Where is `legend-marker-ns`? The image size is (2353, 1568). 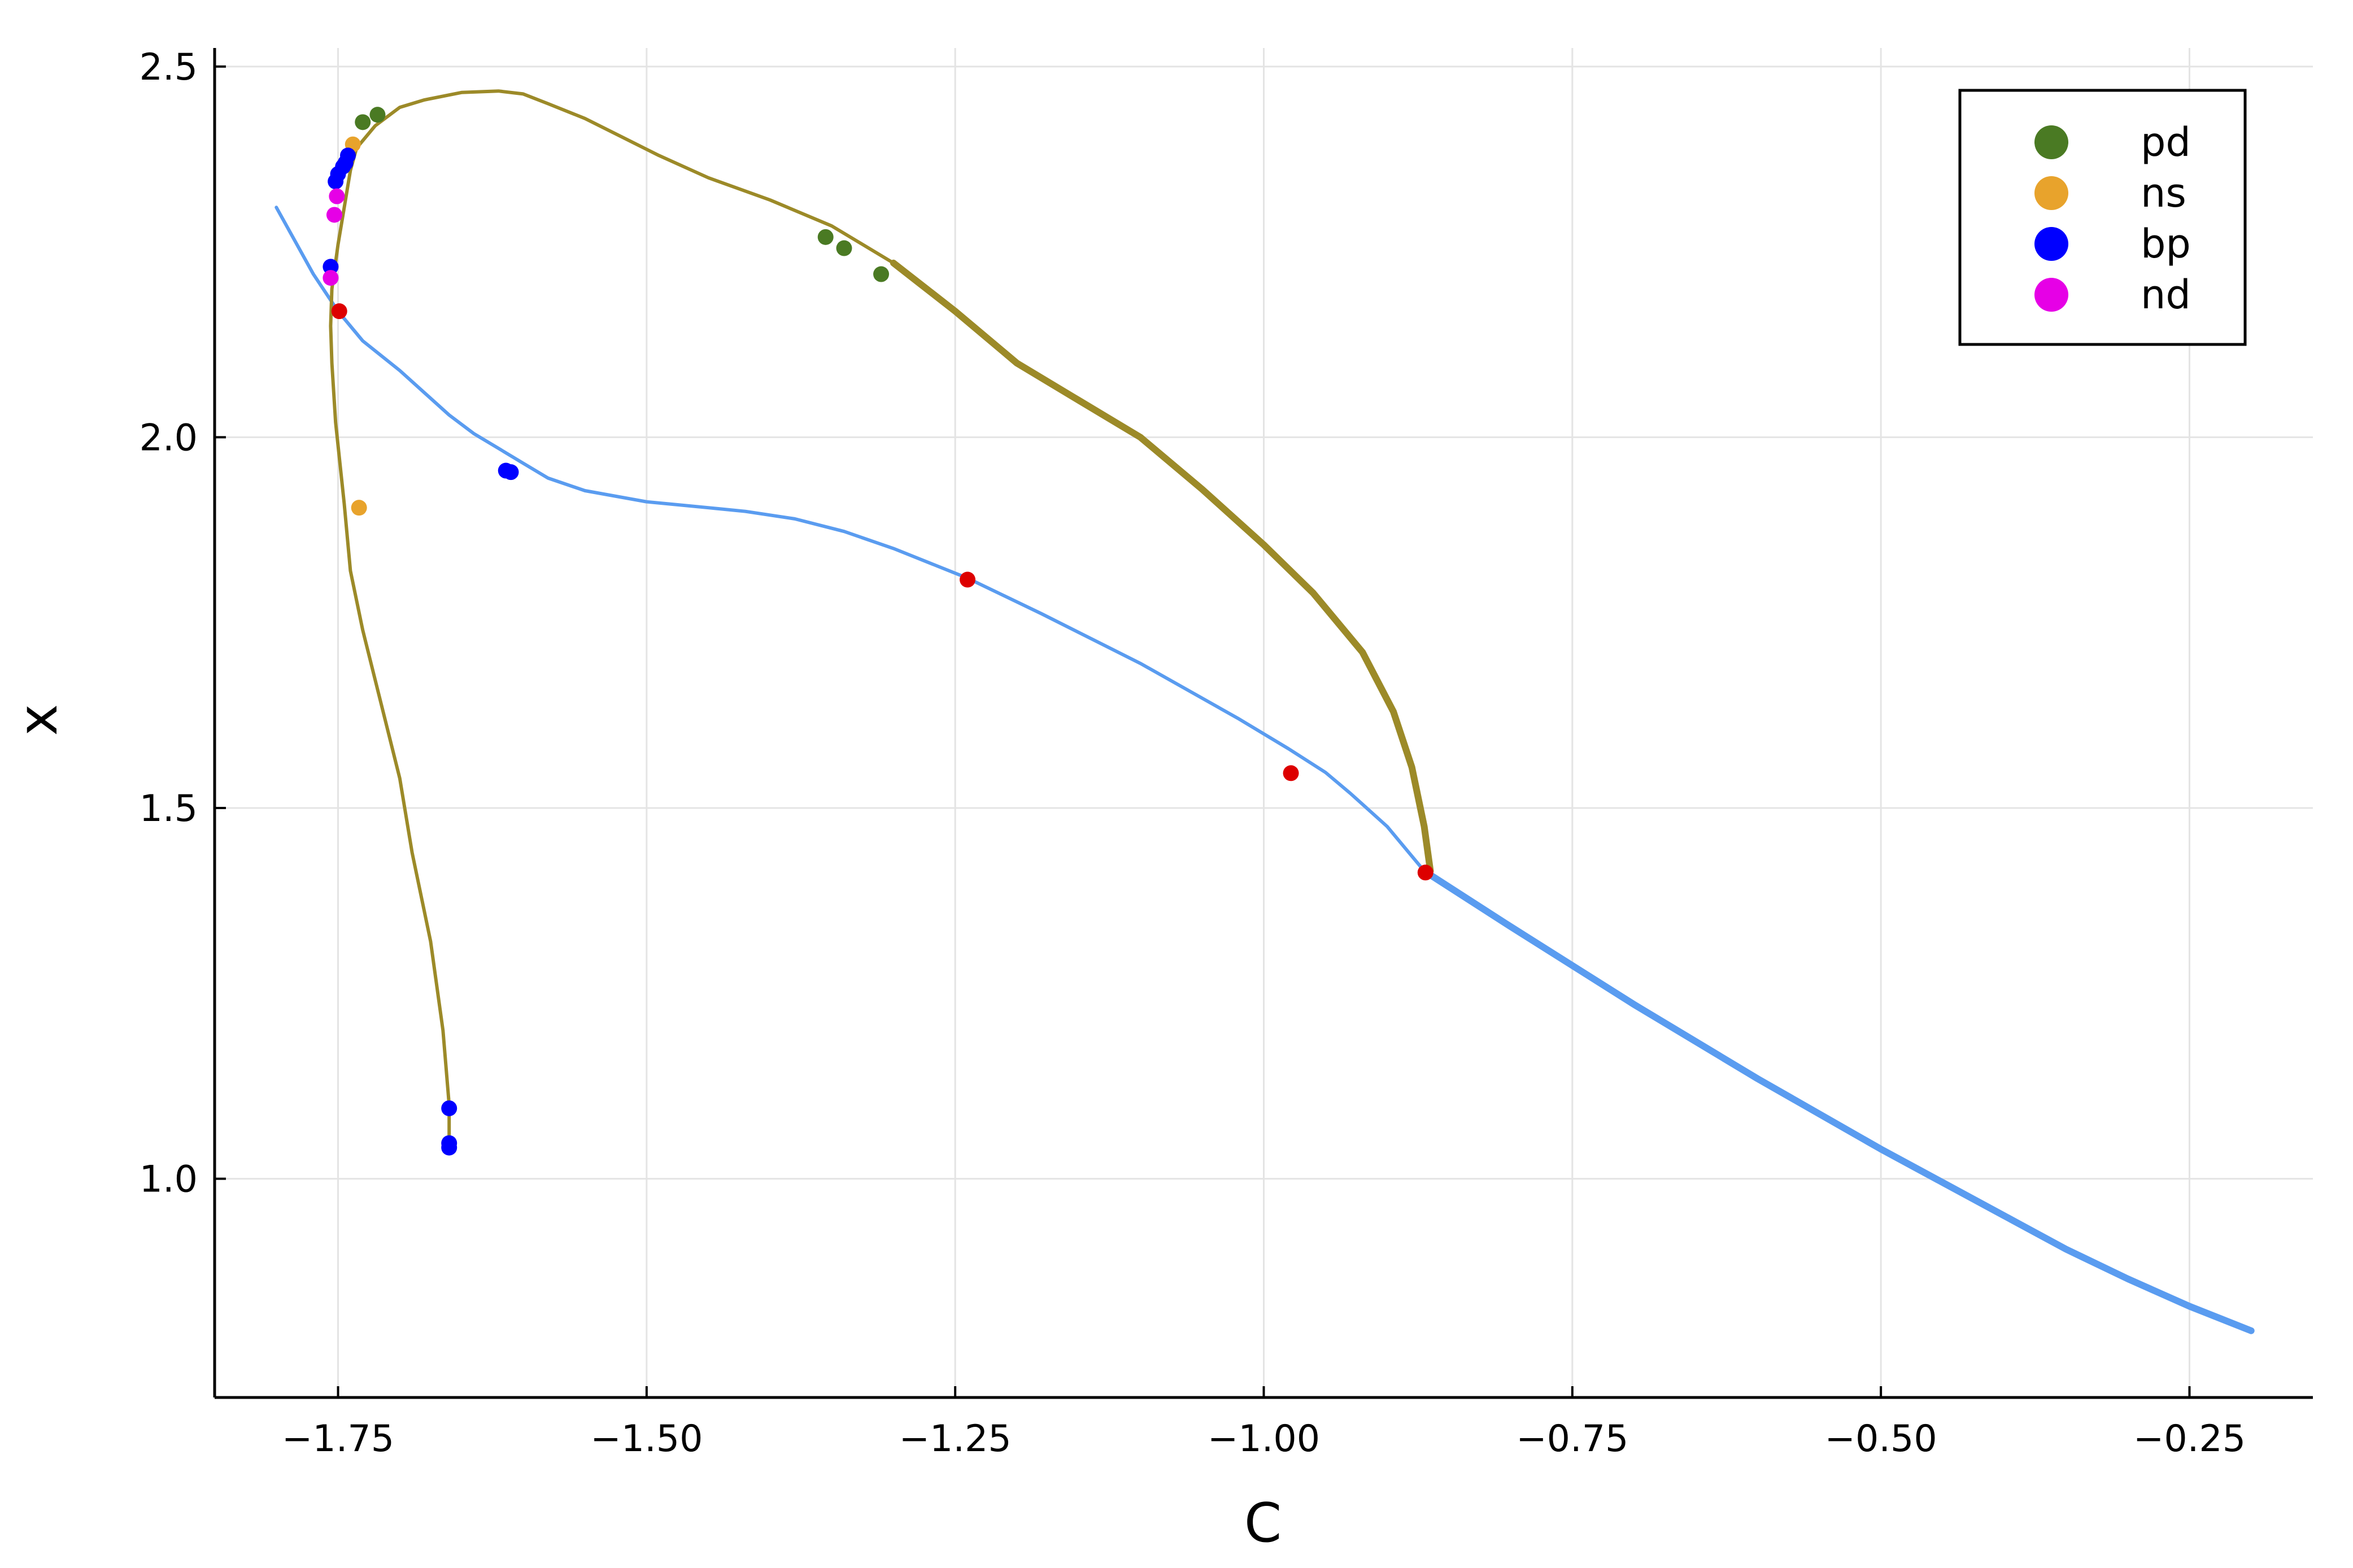 legend-marker-ns is located at coordinates (2051, 193).